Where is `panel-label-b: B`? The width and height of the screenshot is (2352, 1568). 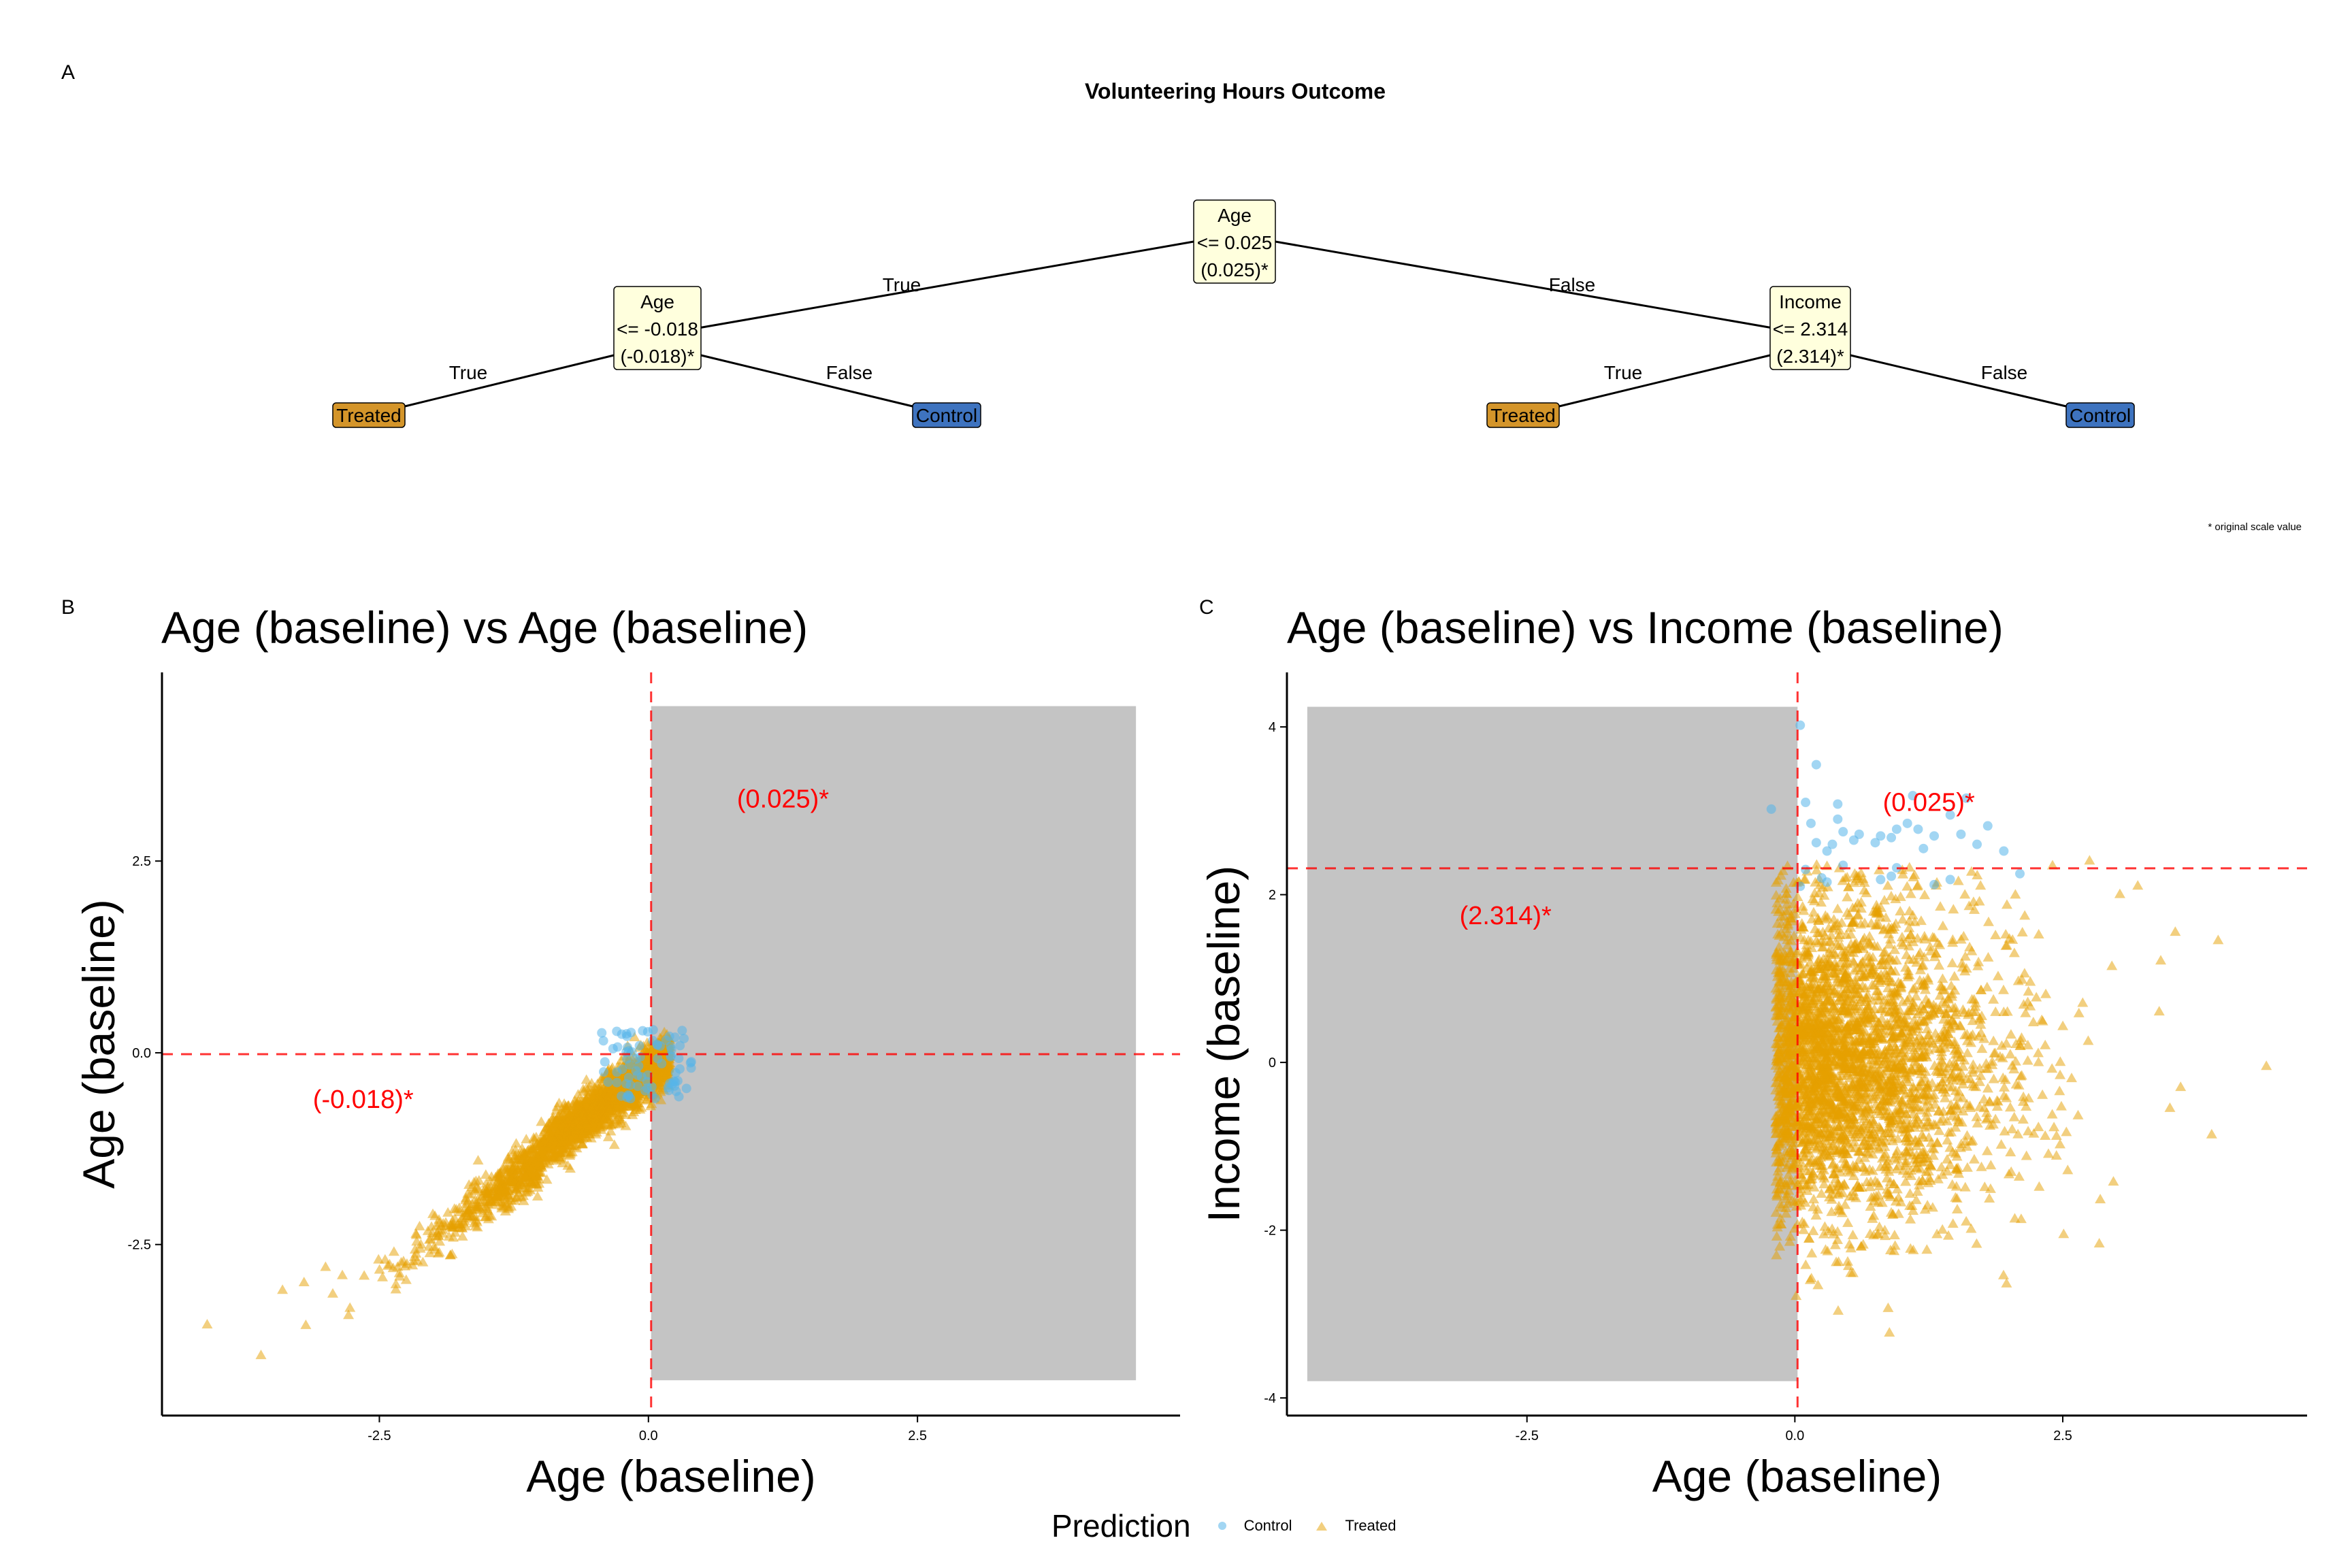
panel-label-b: B is located at coordinates (69, 608).